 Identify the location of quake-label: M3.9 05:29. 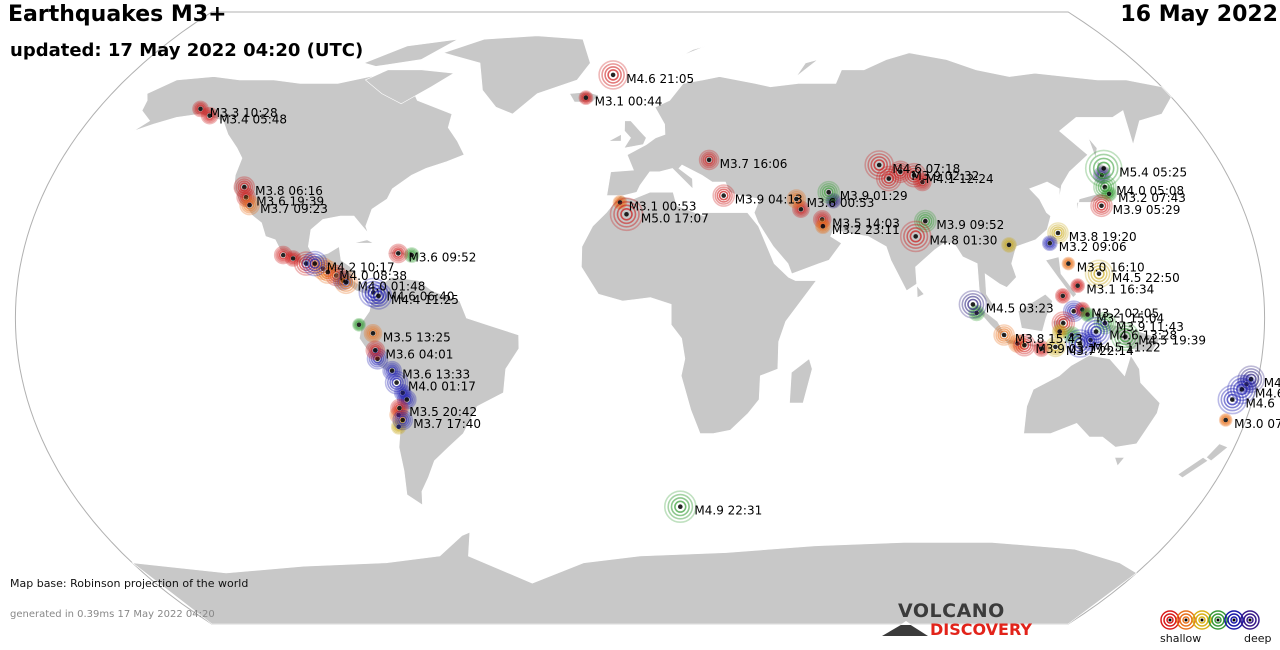
(1147, 210).